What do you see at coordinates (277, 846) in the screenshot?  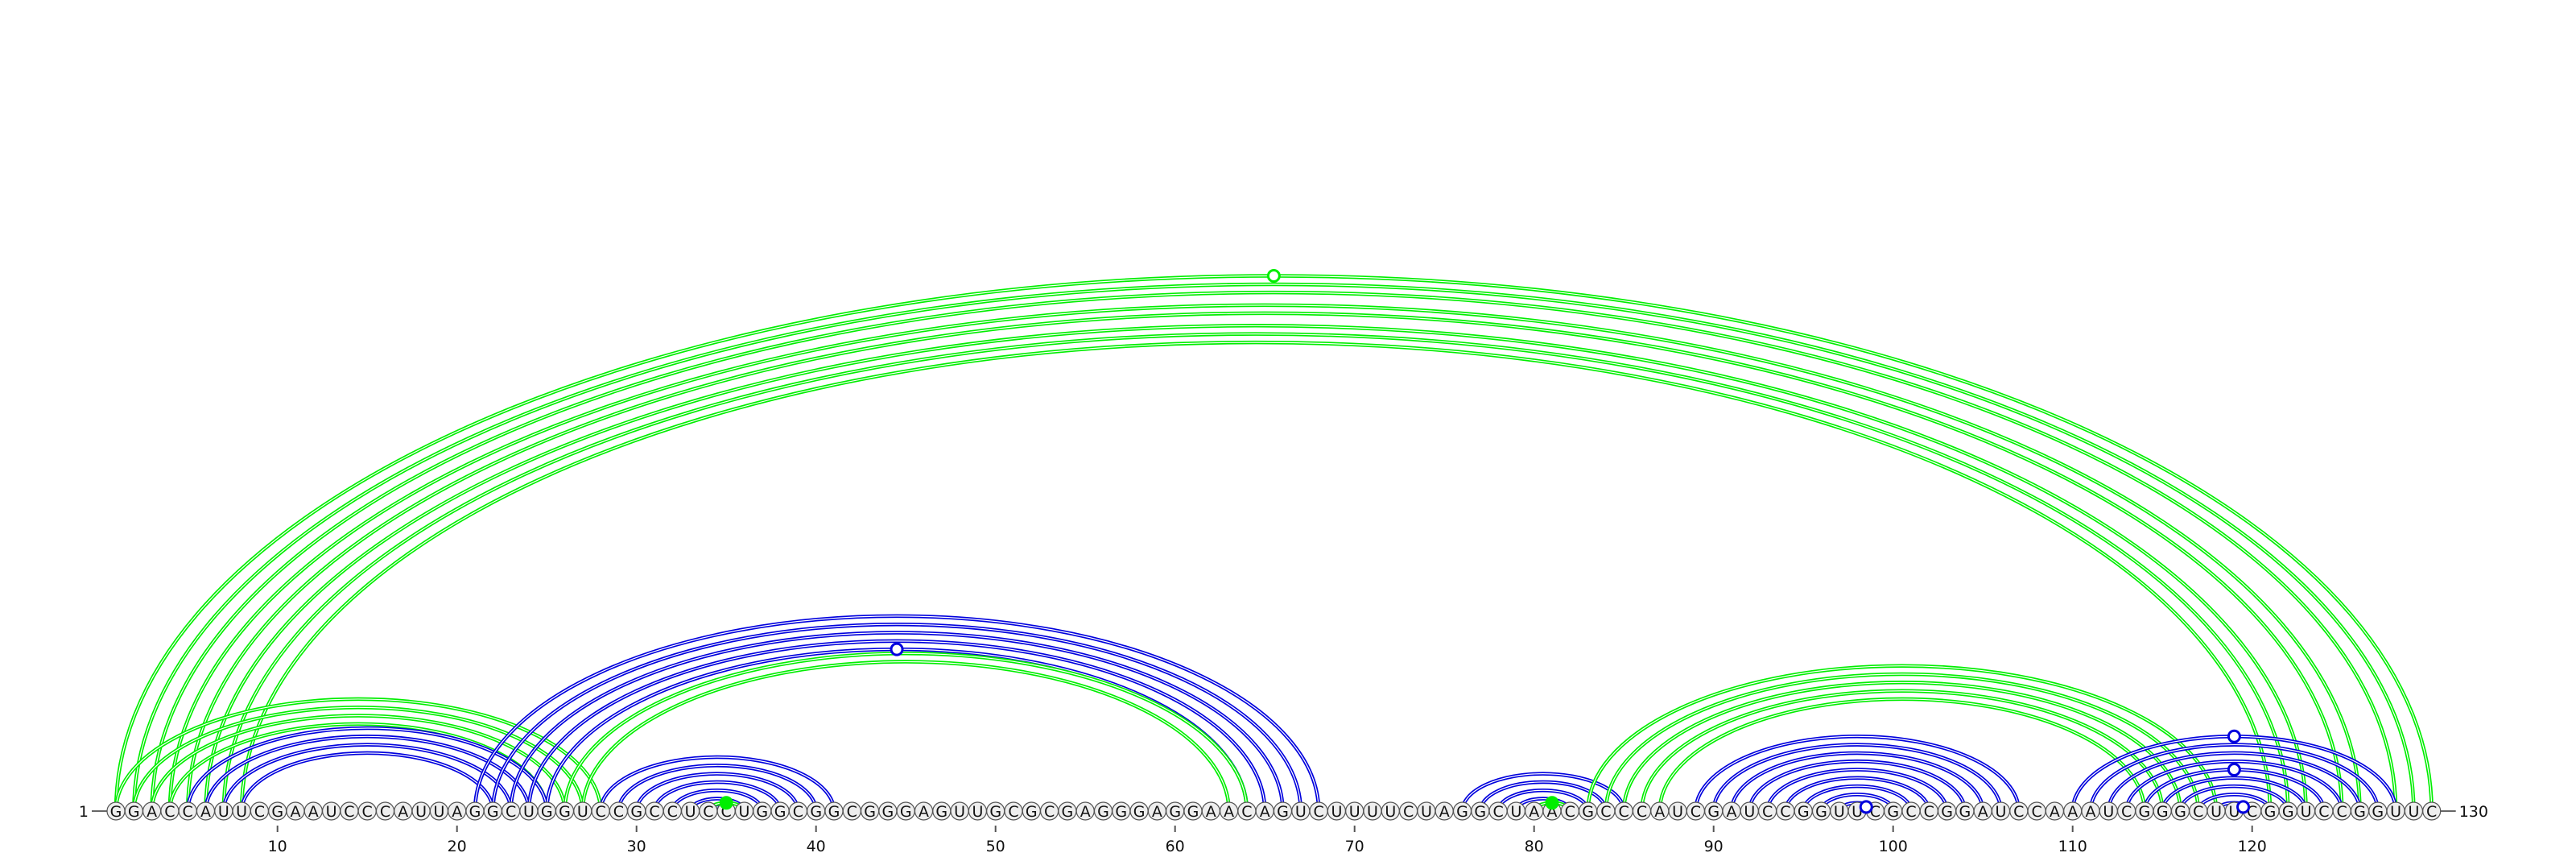 I see `tick-label: 10` at bounding box center [277, 846].